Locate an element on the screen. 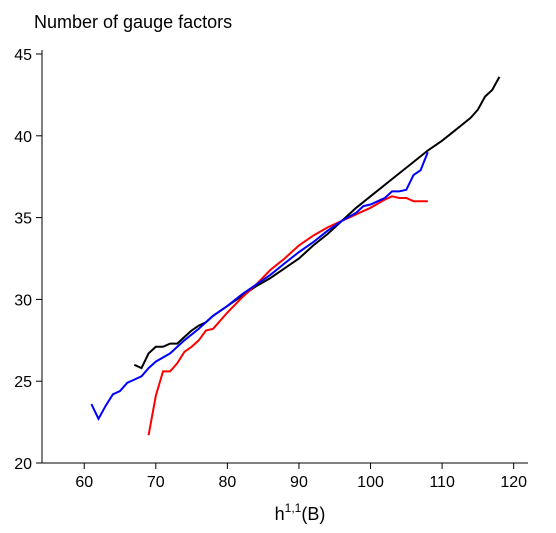 The height and width of the screenshot is (533, 556). x-label-rest: (B) is located at coordinates (313, 514).